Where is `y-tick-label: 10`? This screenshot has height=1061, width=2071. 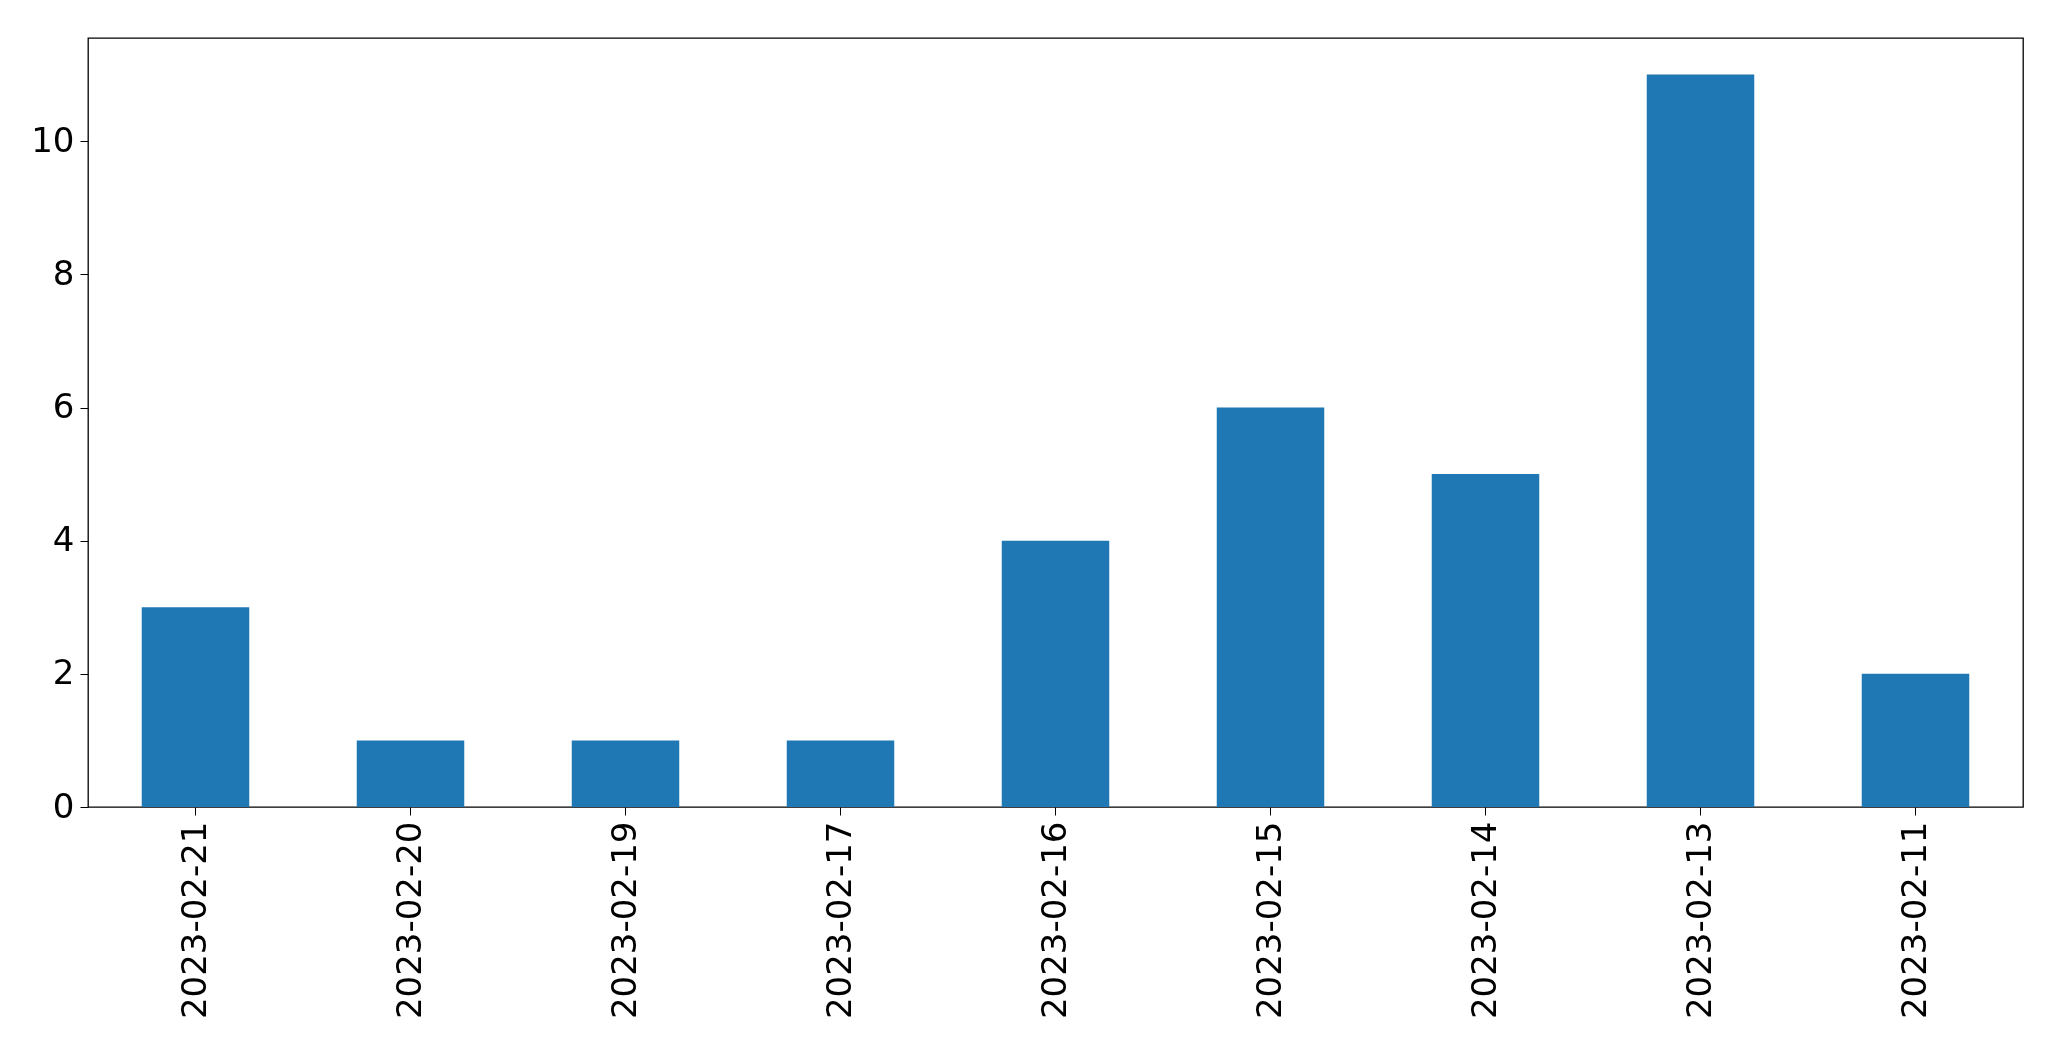
y-tick-label: 10 is located at coordinates (53, 139).